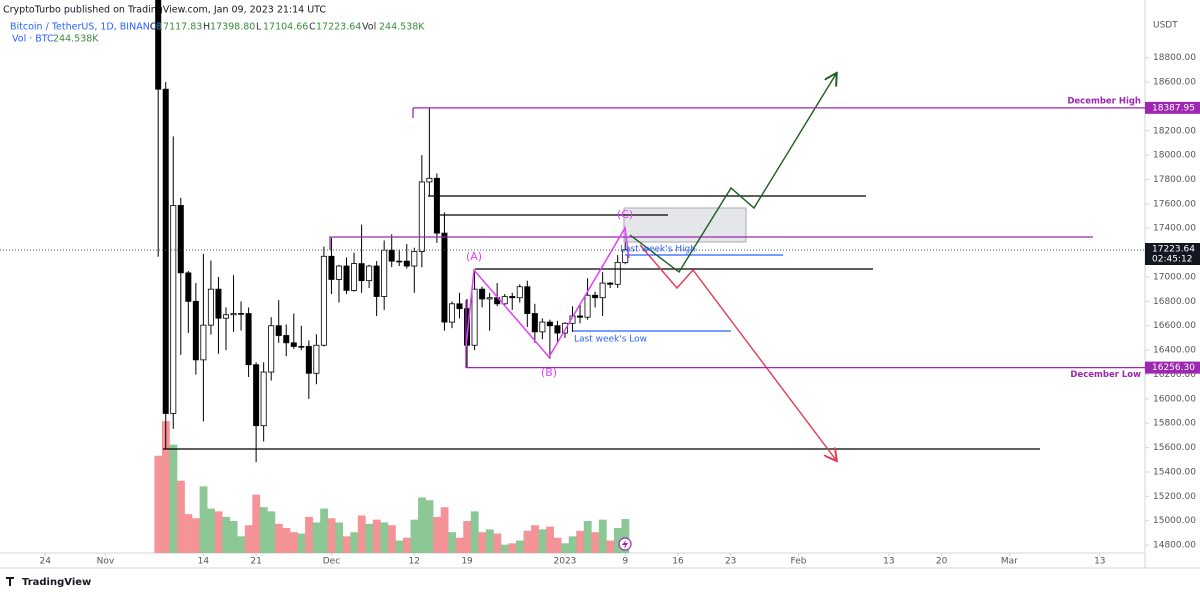 Image resolution: width=1200 pixels, height=593 pixels. I want to click on x-tick-label: 14, so click(204, 562).